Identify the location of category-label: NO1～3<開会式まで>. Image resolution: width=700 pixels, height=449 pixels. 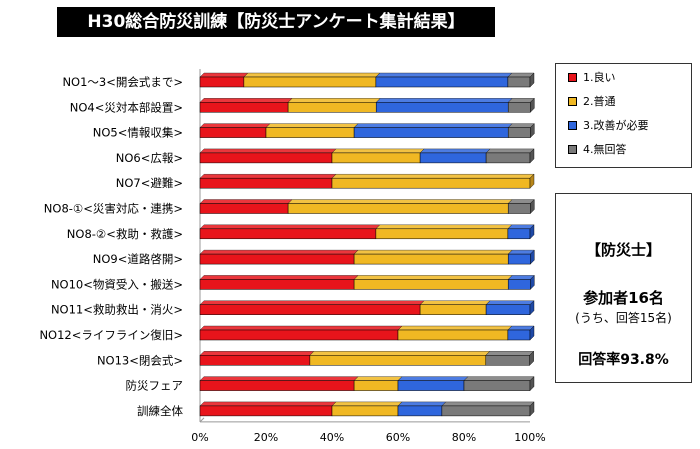
(122, 82).